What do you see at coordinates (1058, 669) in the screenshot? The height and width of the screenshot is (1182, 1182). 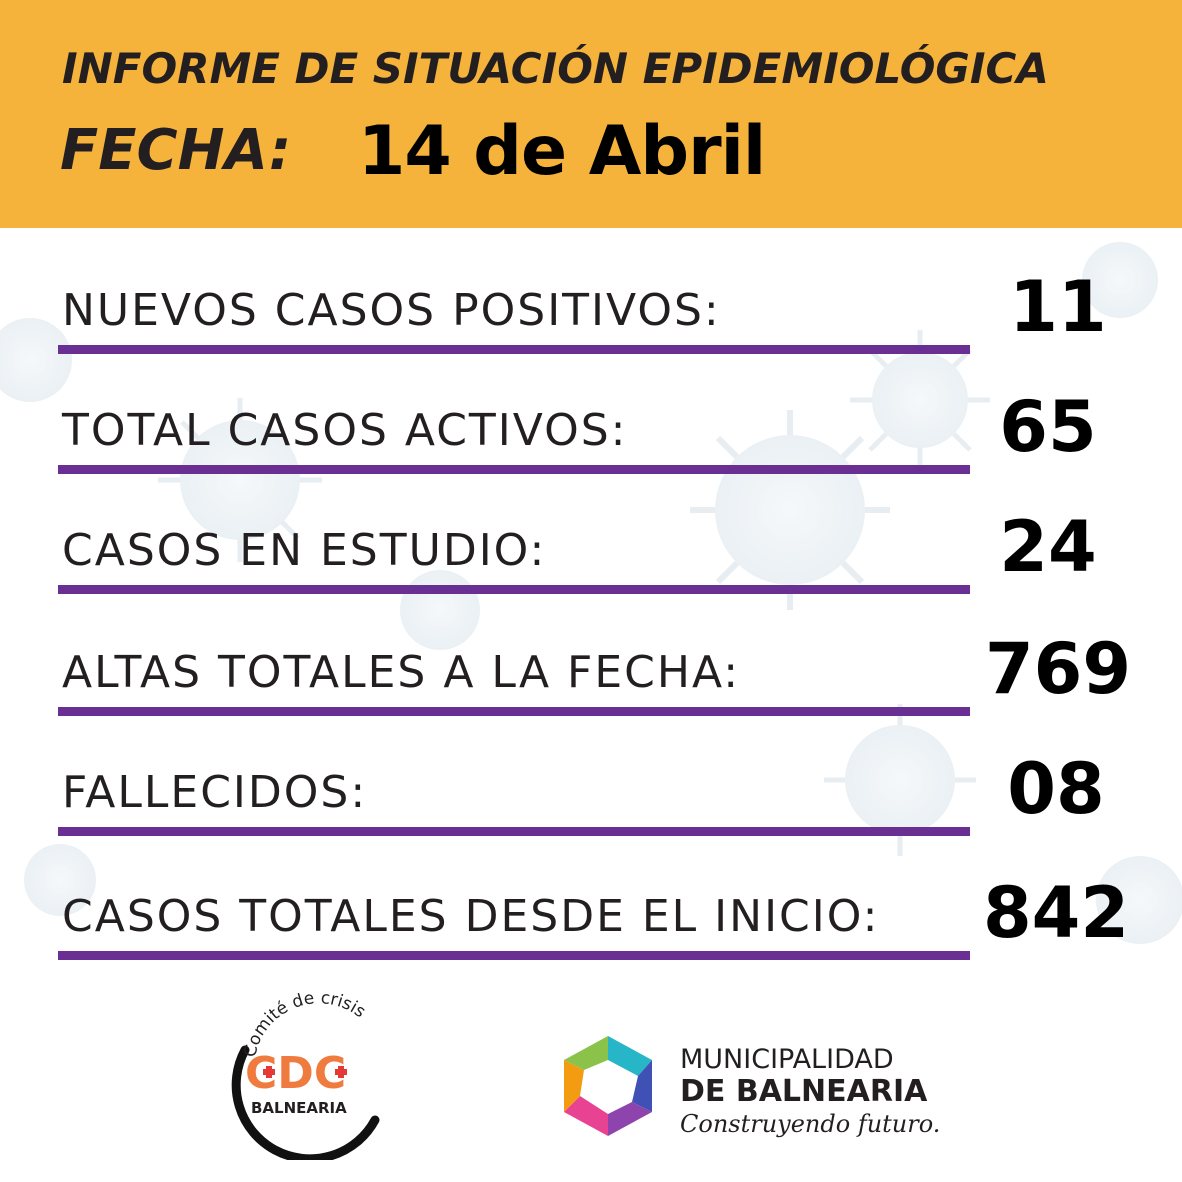 I see `stat-value: 769` at bounding box center [1058, 669].